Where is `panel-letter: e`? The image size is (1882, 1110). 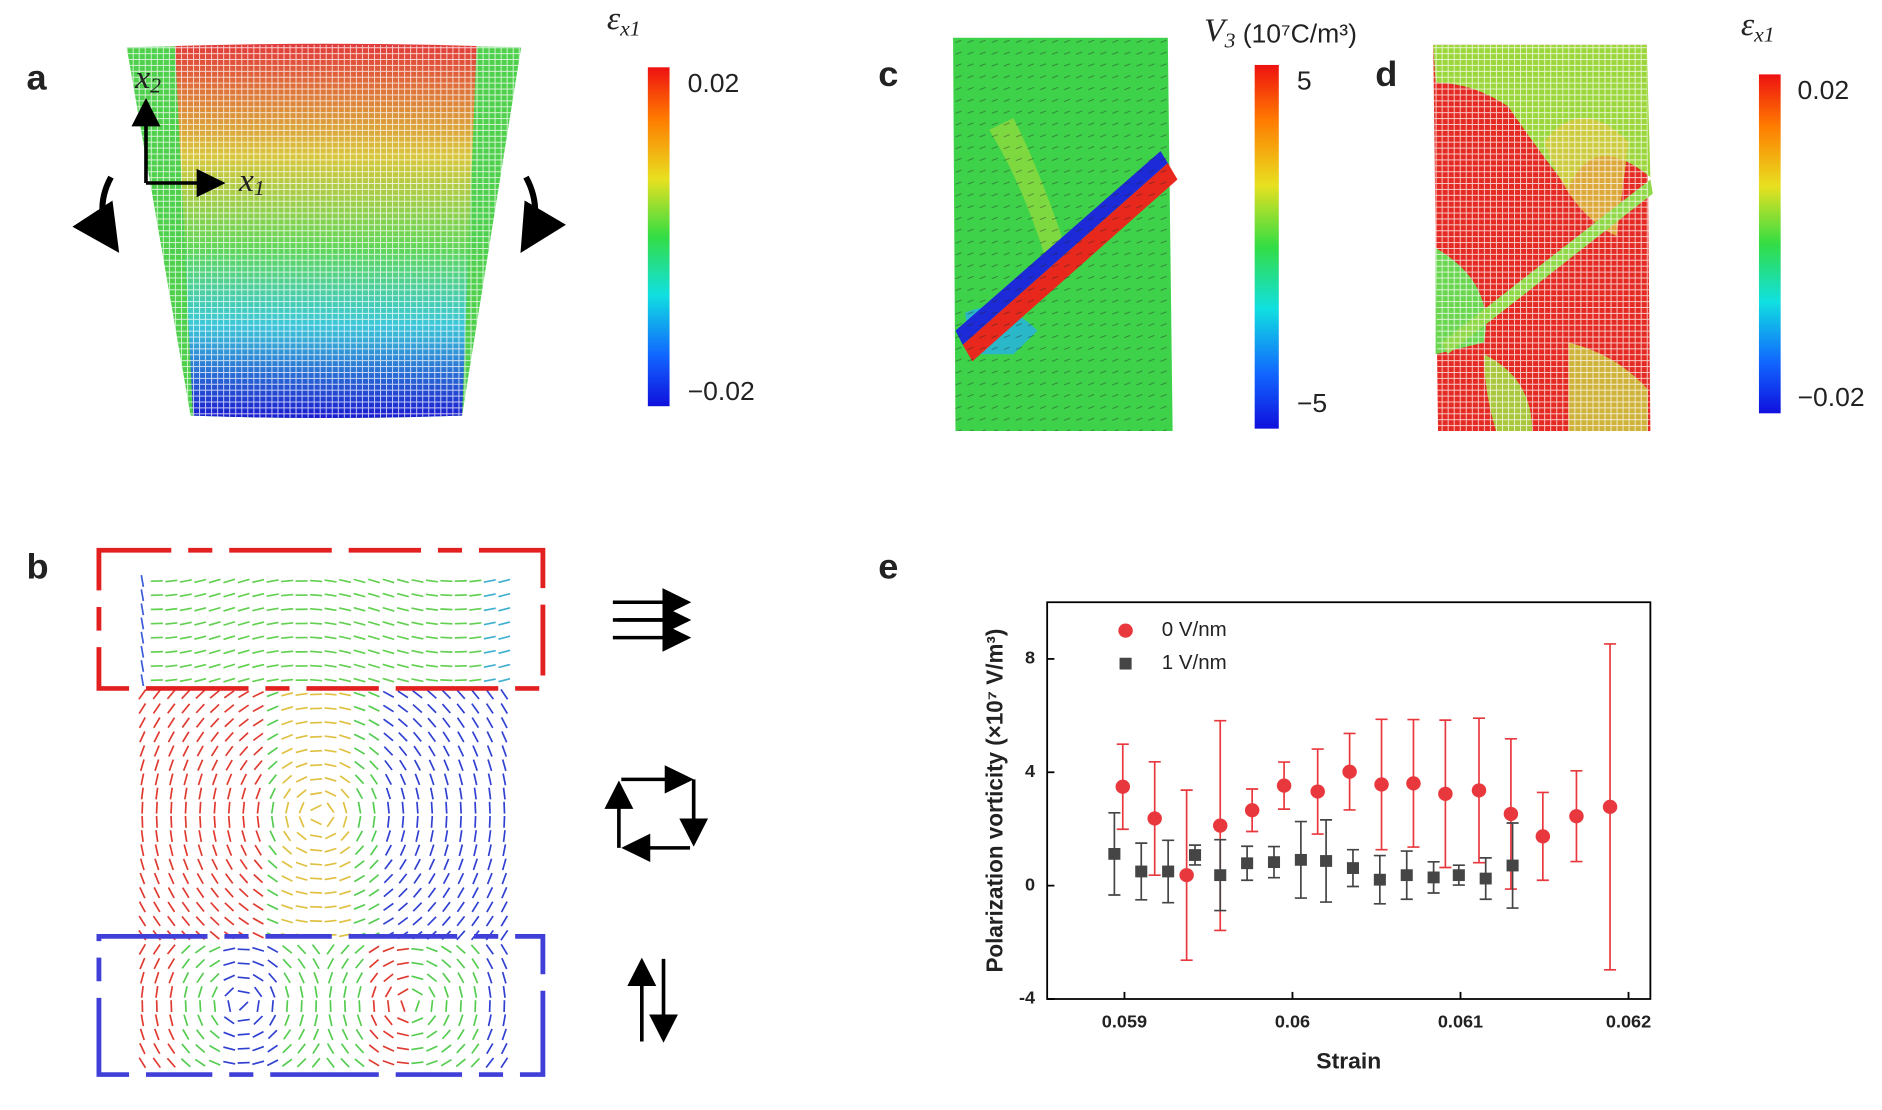 panel-letter: e is located at coordinates (888, 567).